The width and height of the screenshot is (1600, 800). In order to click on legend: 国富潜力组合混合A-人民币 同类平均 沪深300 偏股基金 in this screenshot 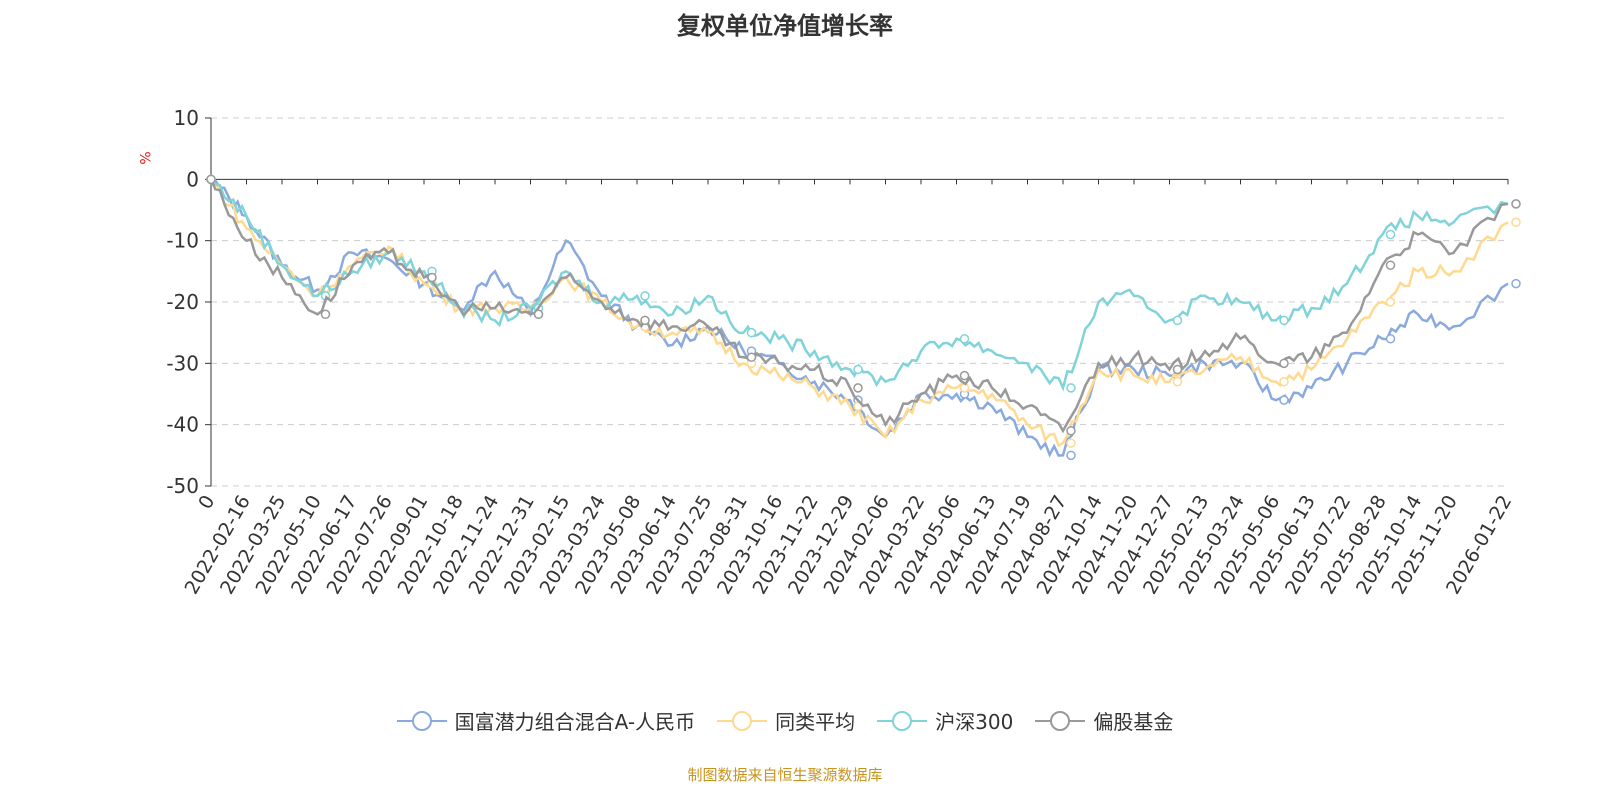, I will do `click(785, 720)`.